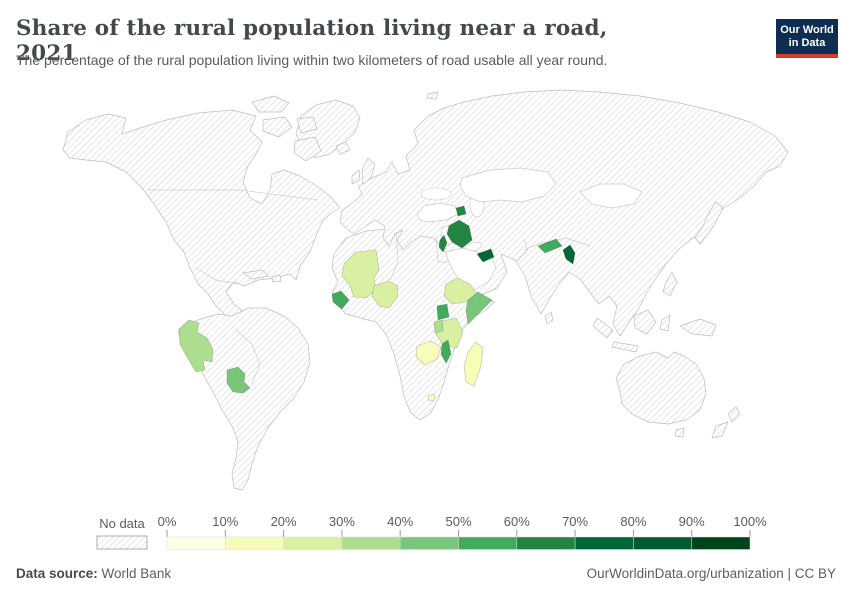  Describe the element at coordinates (57, 573) in the screenshot. I see `footer-source-label: Data source:` at that location.